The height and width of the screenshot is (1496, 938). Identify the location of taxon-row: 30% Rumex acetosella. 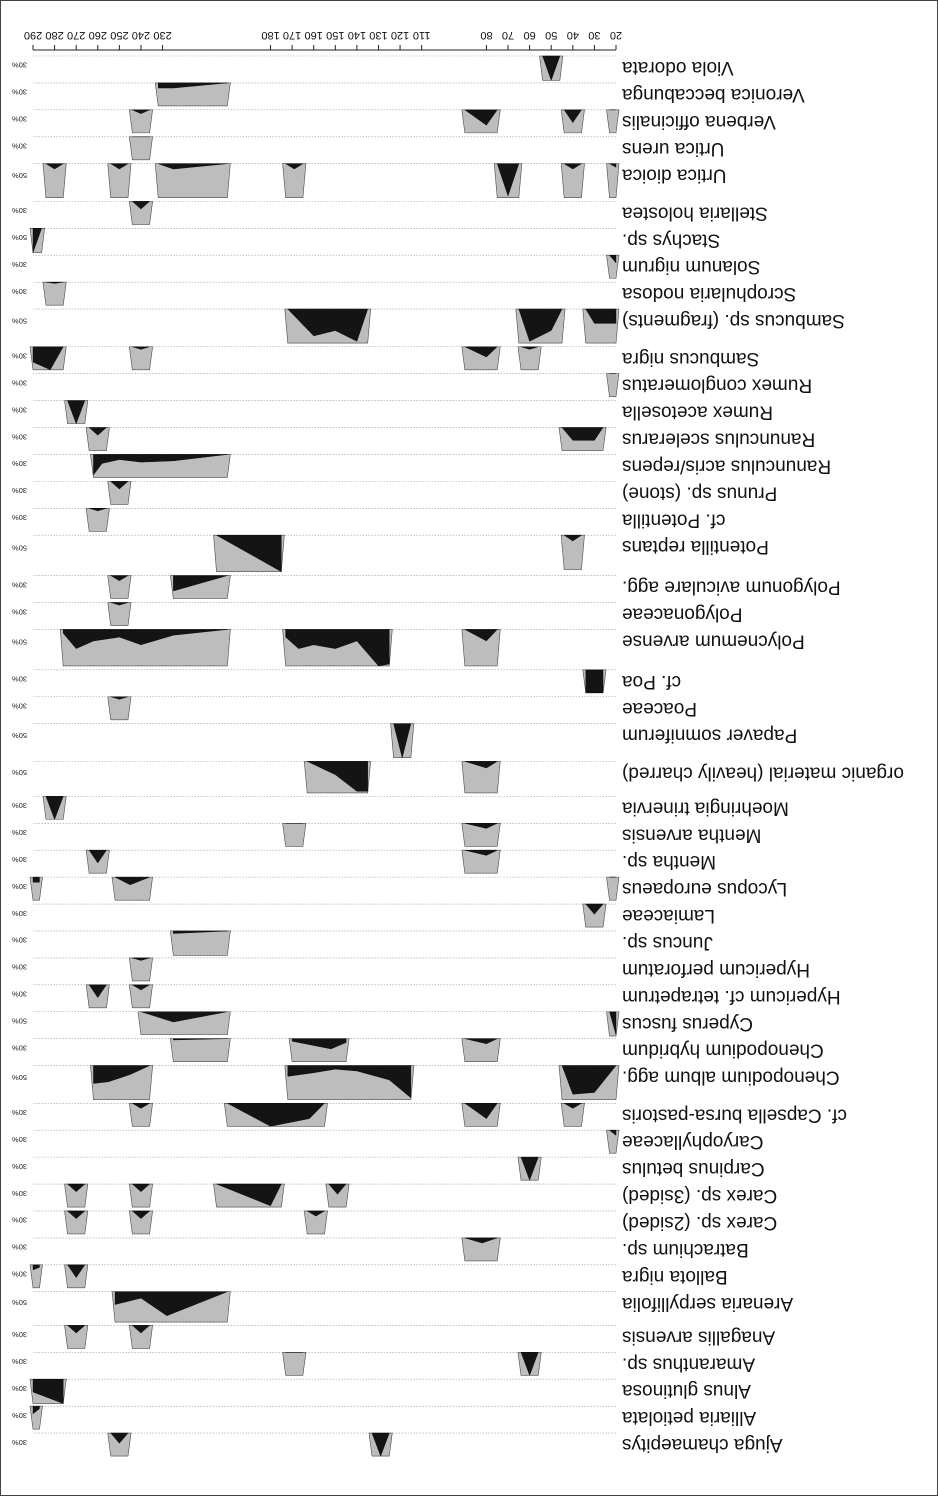
(392, 412).